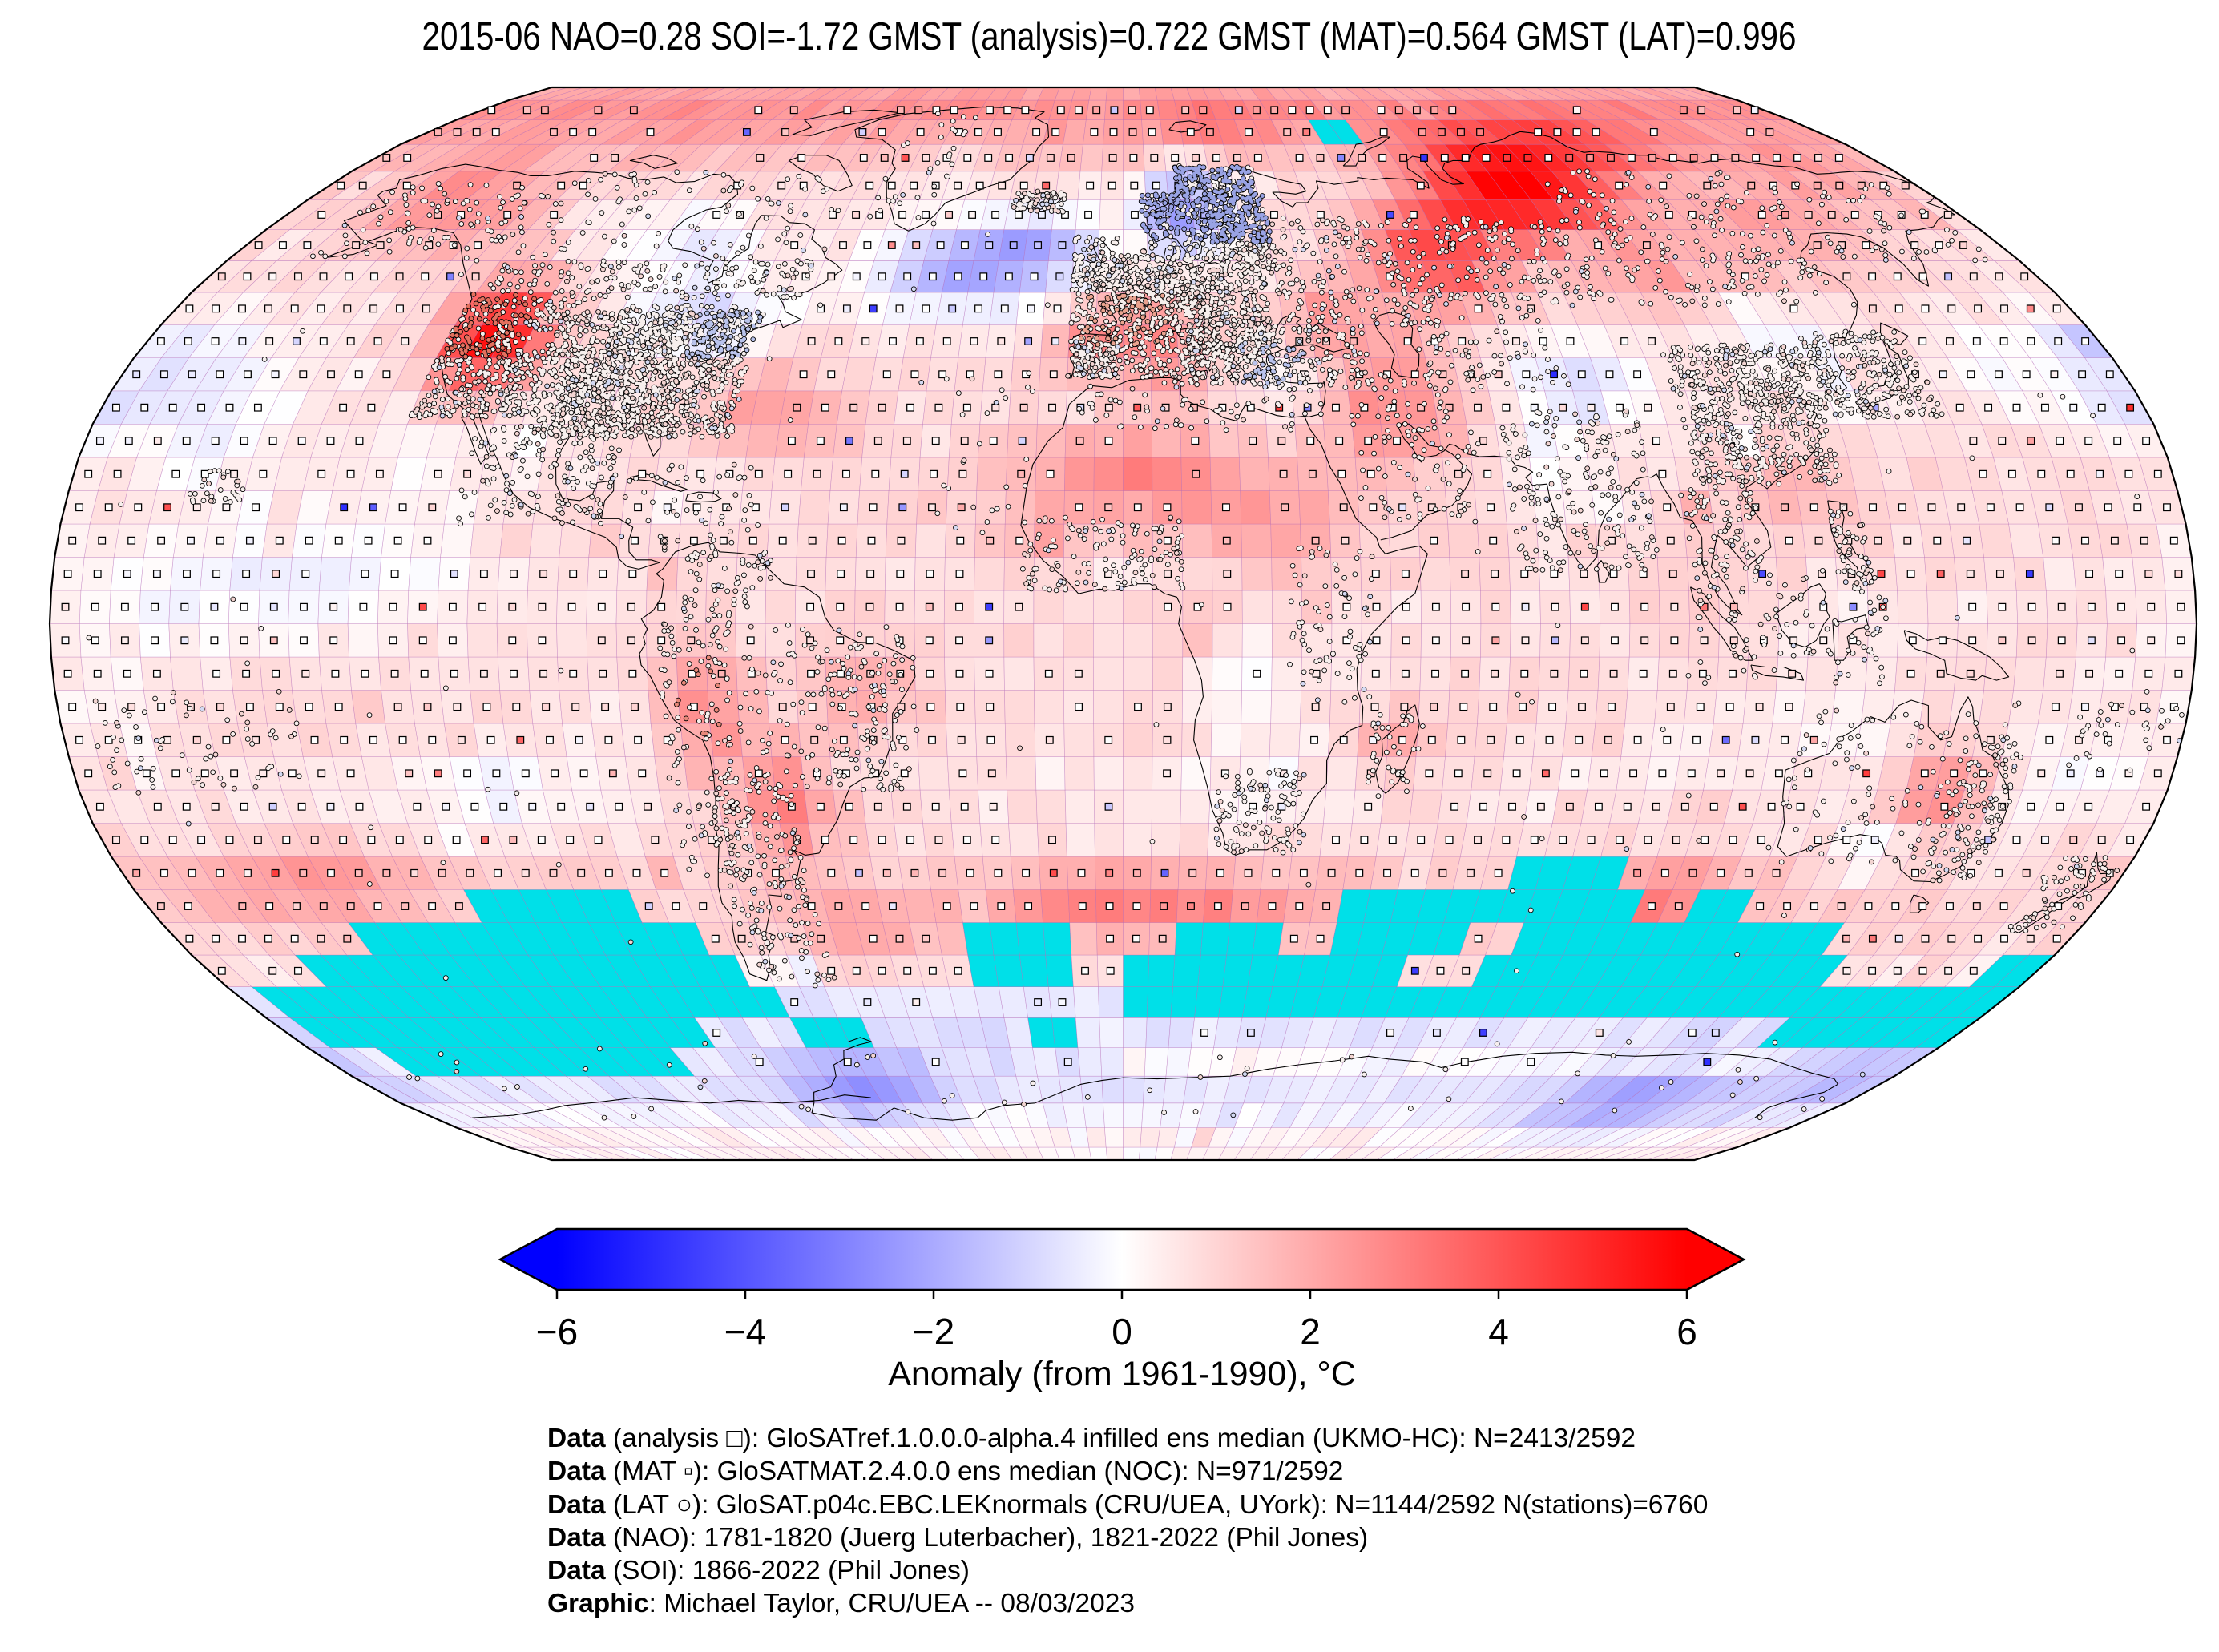 This screenshot has width=2219, height=1652. Describe the element at coordinates (745, 1331) in the screenshot. I see `svg-text: −4` at that location.